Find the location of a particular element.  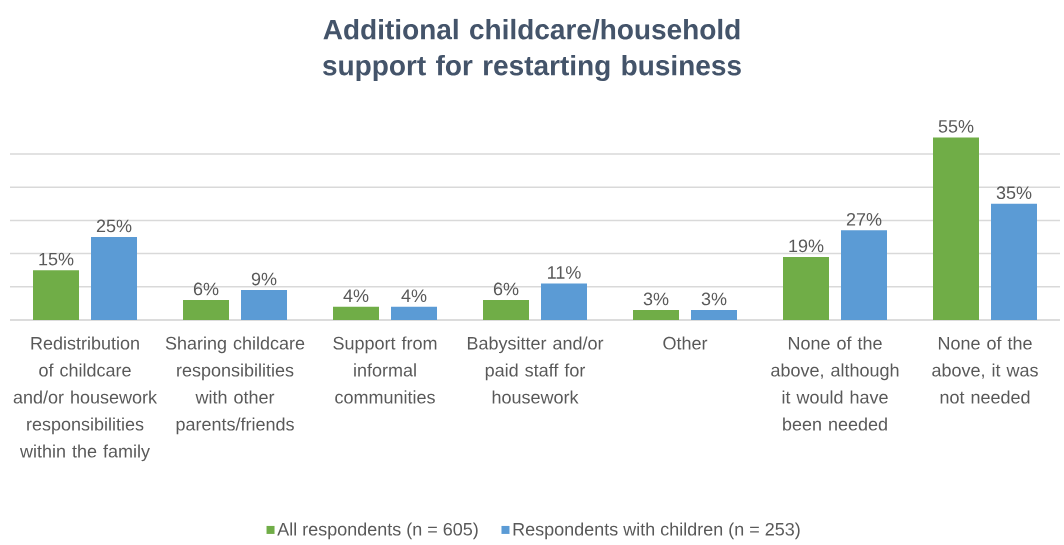

x-tick-label: Support from informal communities is located at coordinates (385, 370).